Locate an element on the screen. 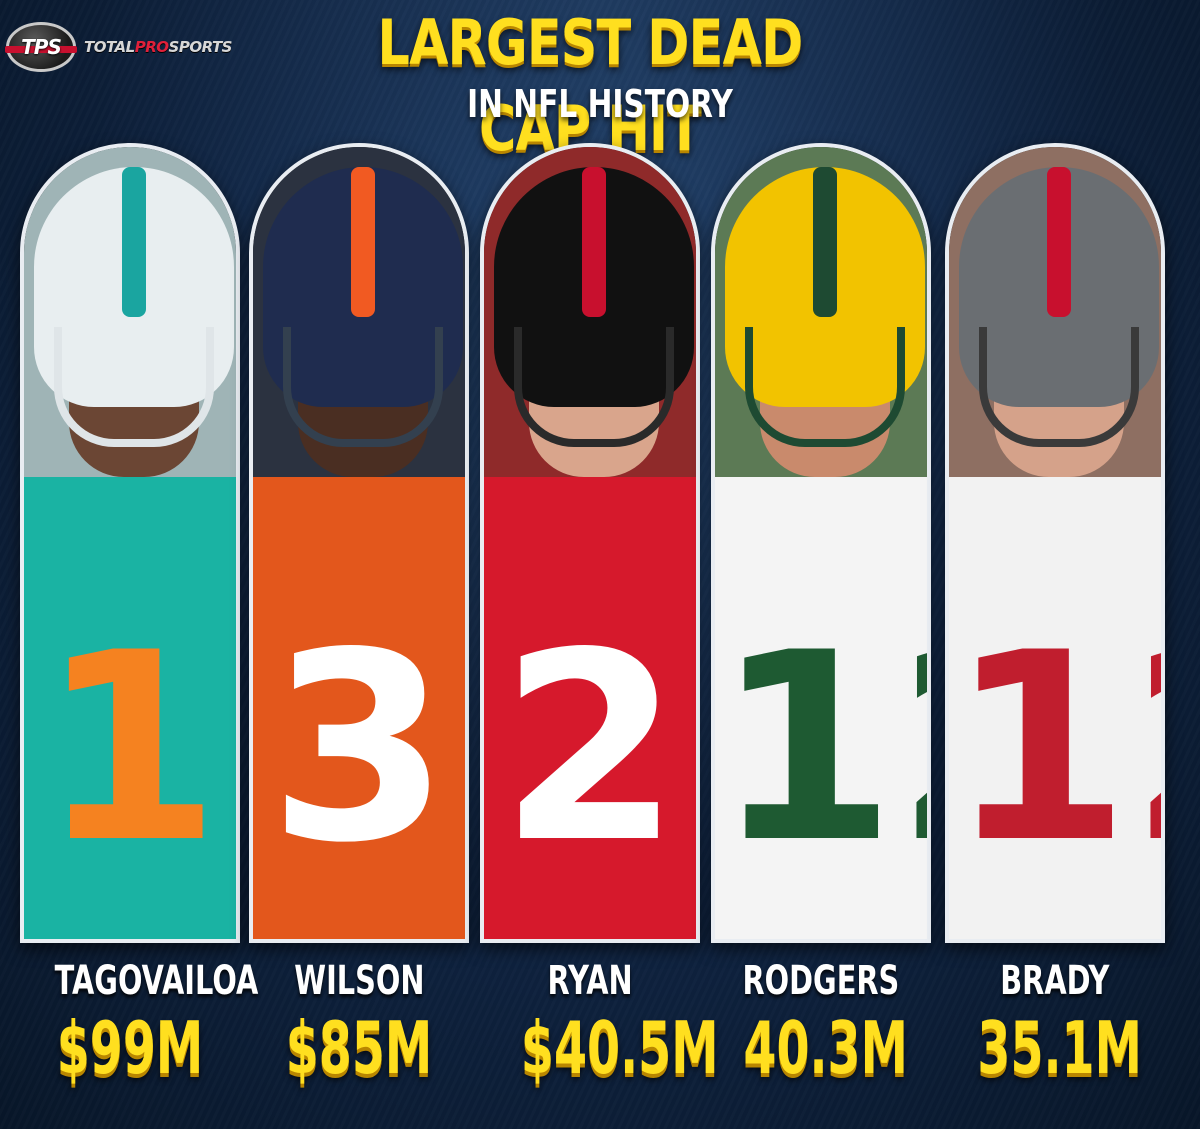  tps-badge-icon: TPS is located at coordinates (41, 47).